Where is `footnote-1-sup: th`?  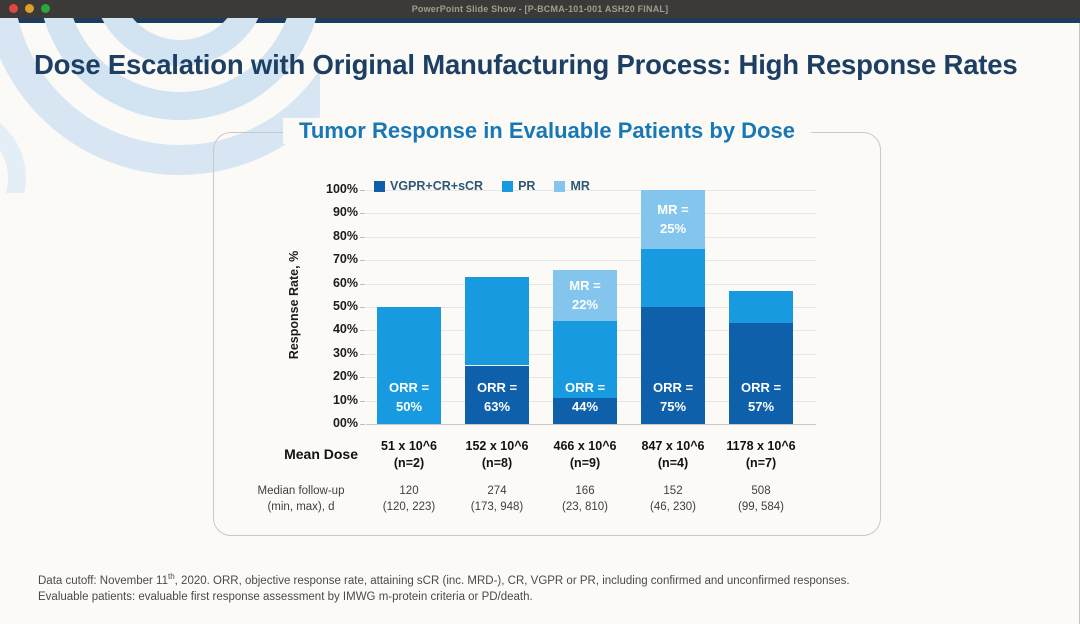
footnote-1-sup: th is located at coordinates (171, 576).